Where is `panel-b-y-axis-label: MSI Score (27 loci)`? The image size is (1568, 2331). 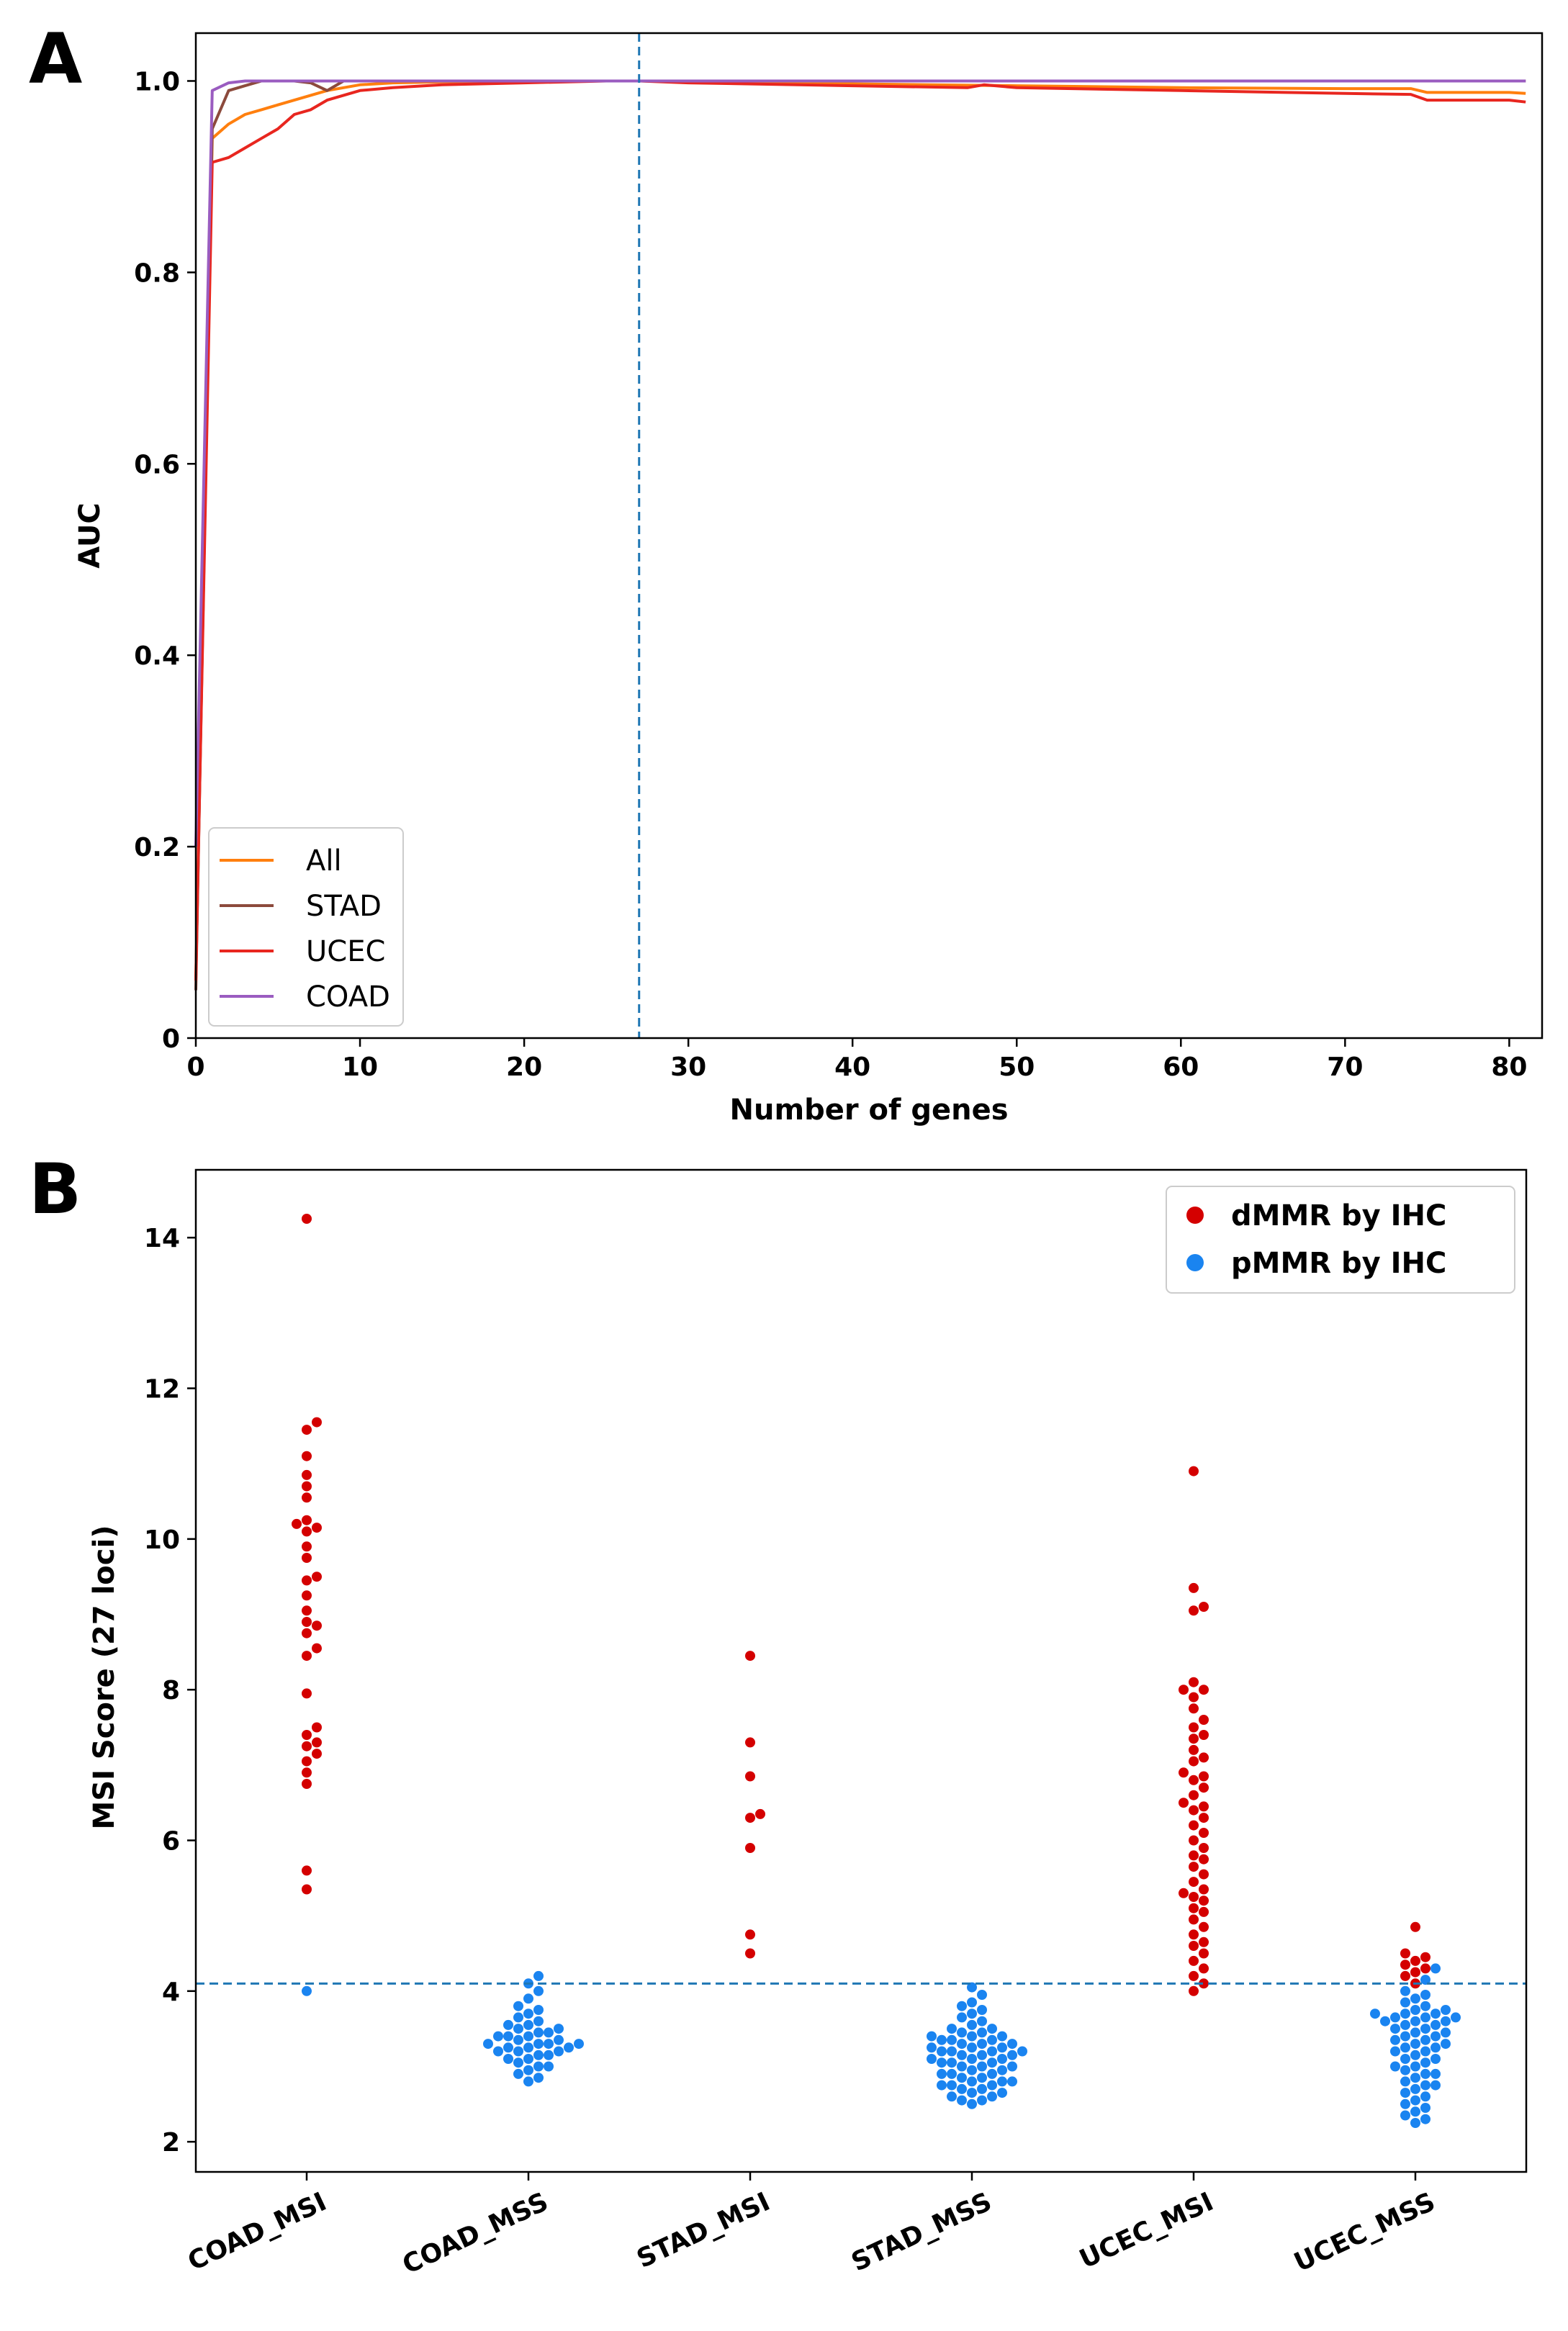
panel-b-y-axis-label: MSI Score (27 loci) is located at coordinates (104, 1677).